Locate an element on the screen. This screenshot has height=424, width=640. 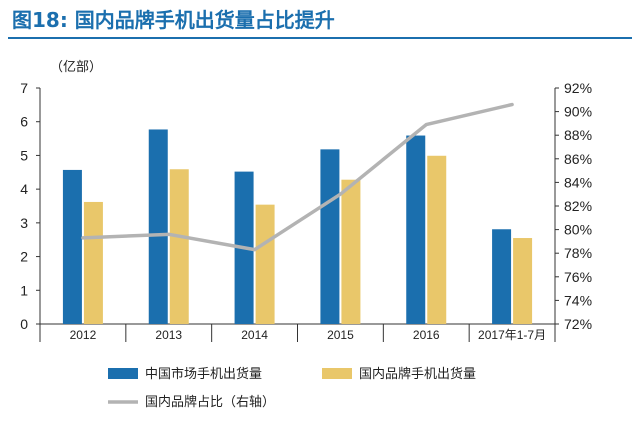
figure-header: 图18: 国内品牌手机出货量占比提升 is located at coordinates (320, 20).